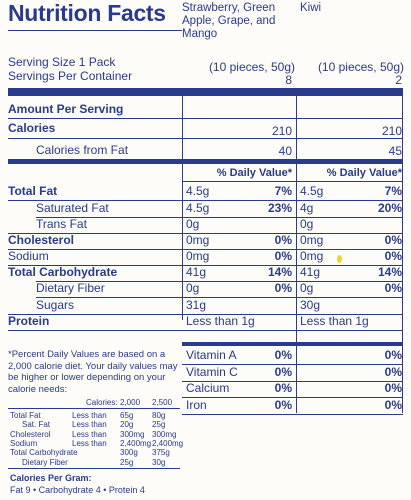  I want to click on nutrient-amount-p2: 4.5g, so click(312, 191).